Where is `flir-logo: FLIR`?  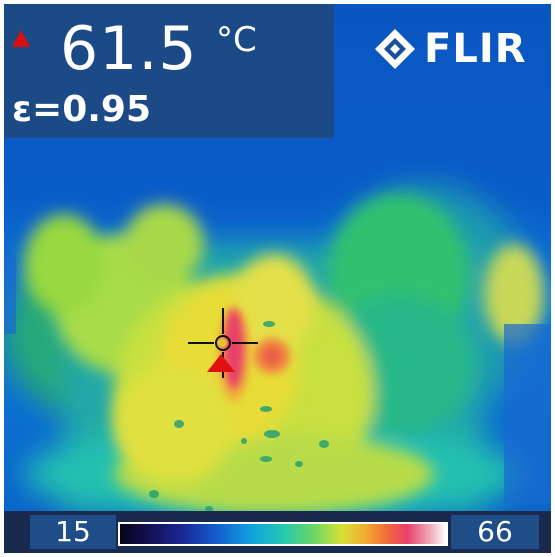 flir-logo: FLIR is located at coordinates (462, 49).